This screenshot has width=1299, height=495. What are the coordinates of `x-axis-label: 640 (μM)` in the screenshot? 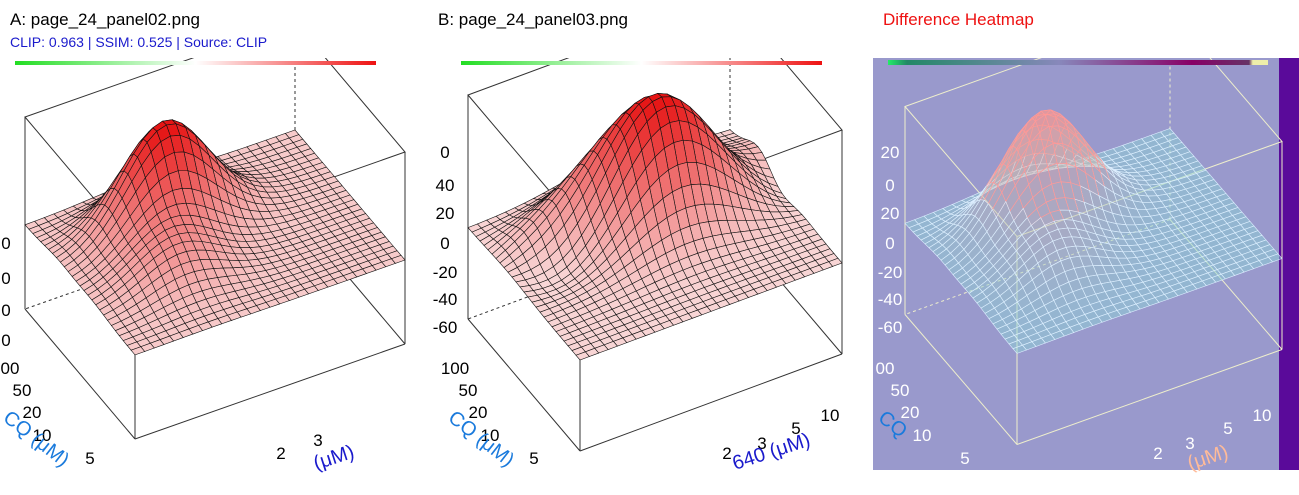 It's located at (771, 452).